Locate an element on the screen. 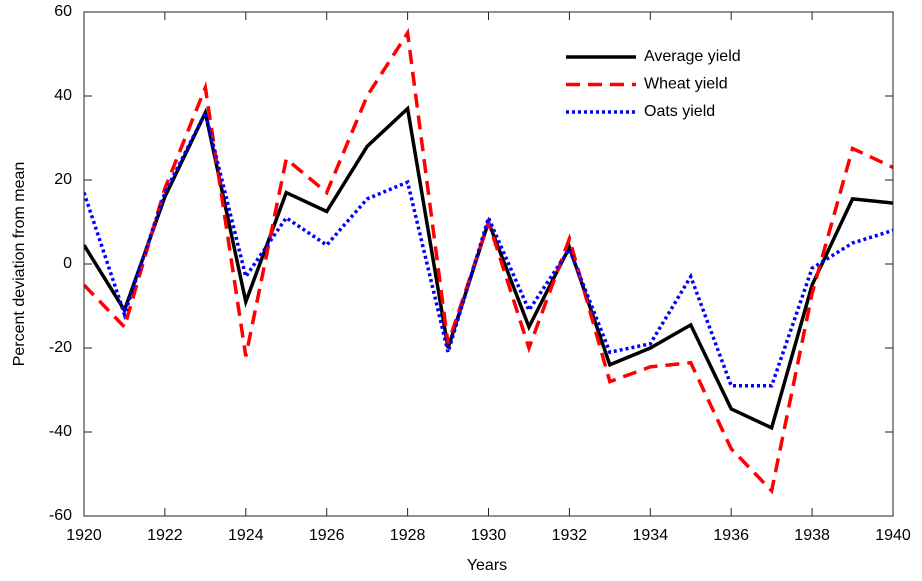 Image resolution: width=922 pixels, height=581 pixels. y-tick-label: -60 is located at coordinates (60, 515).